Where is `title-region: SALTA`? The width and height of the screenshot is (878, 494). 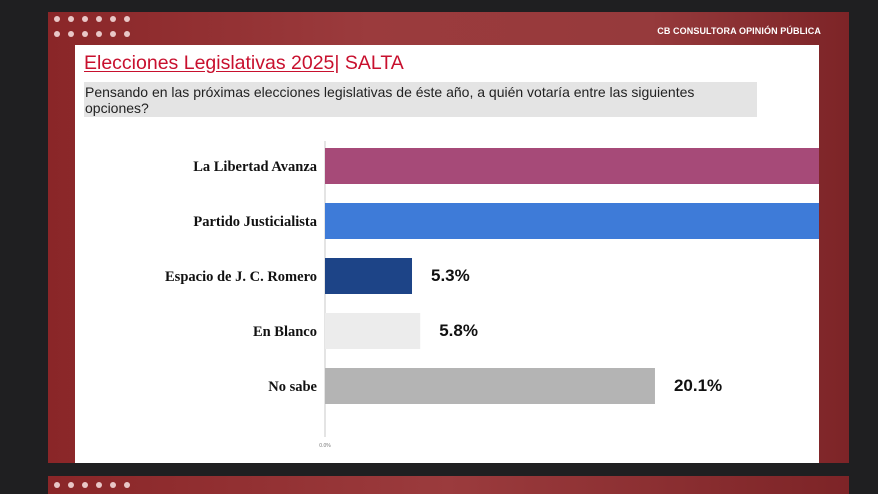 title-region: SALTA is located at coordinates (371, 63).